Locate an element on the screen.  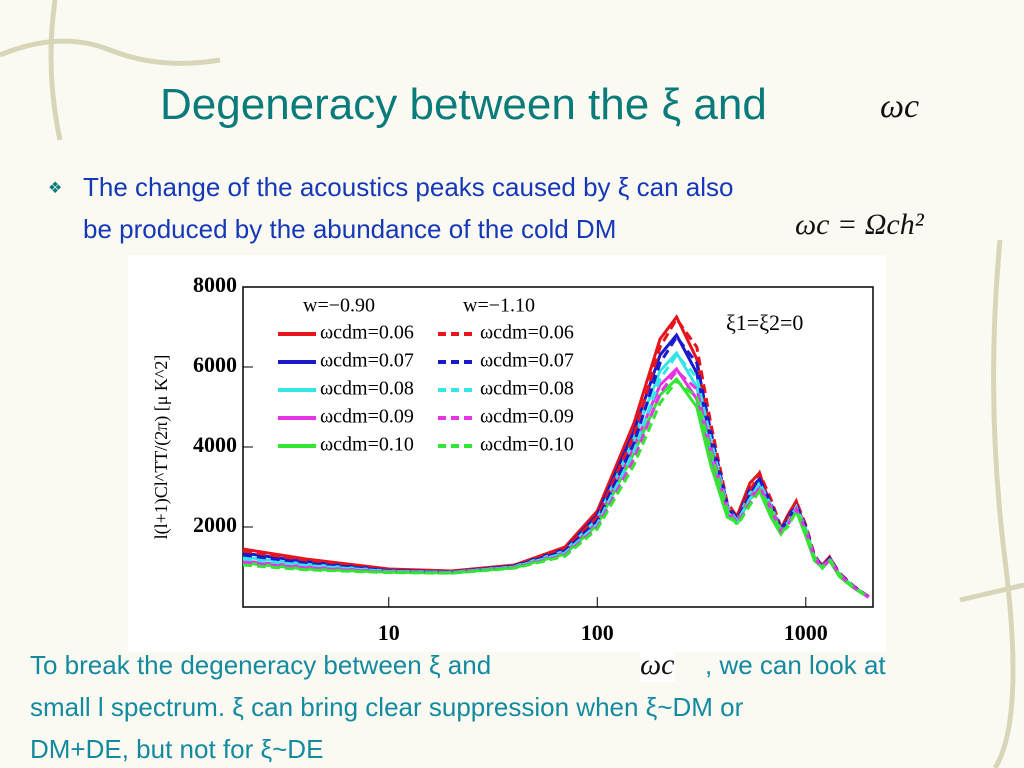
footer-text: To break the degeneracy between ξ and is located at coordinates (261, 665).